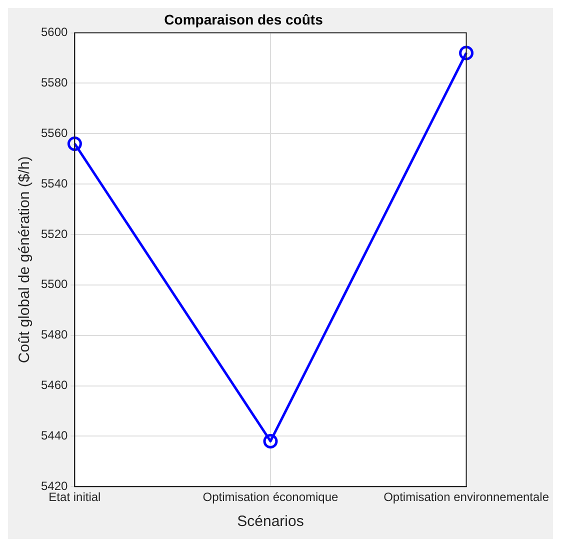 The image size is (561, 547). Describe the element at coordinates (467, 497) in the screenshot. I see `x-tick-label: Optimisation environnementale` at that location.